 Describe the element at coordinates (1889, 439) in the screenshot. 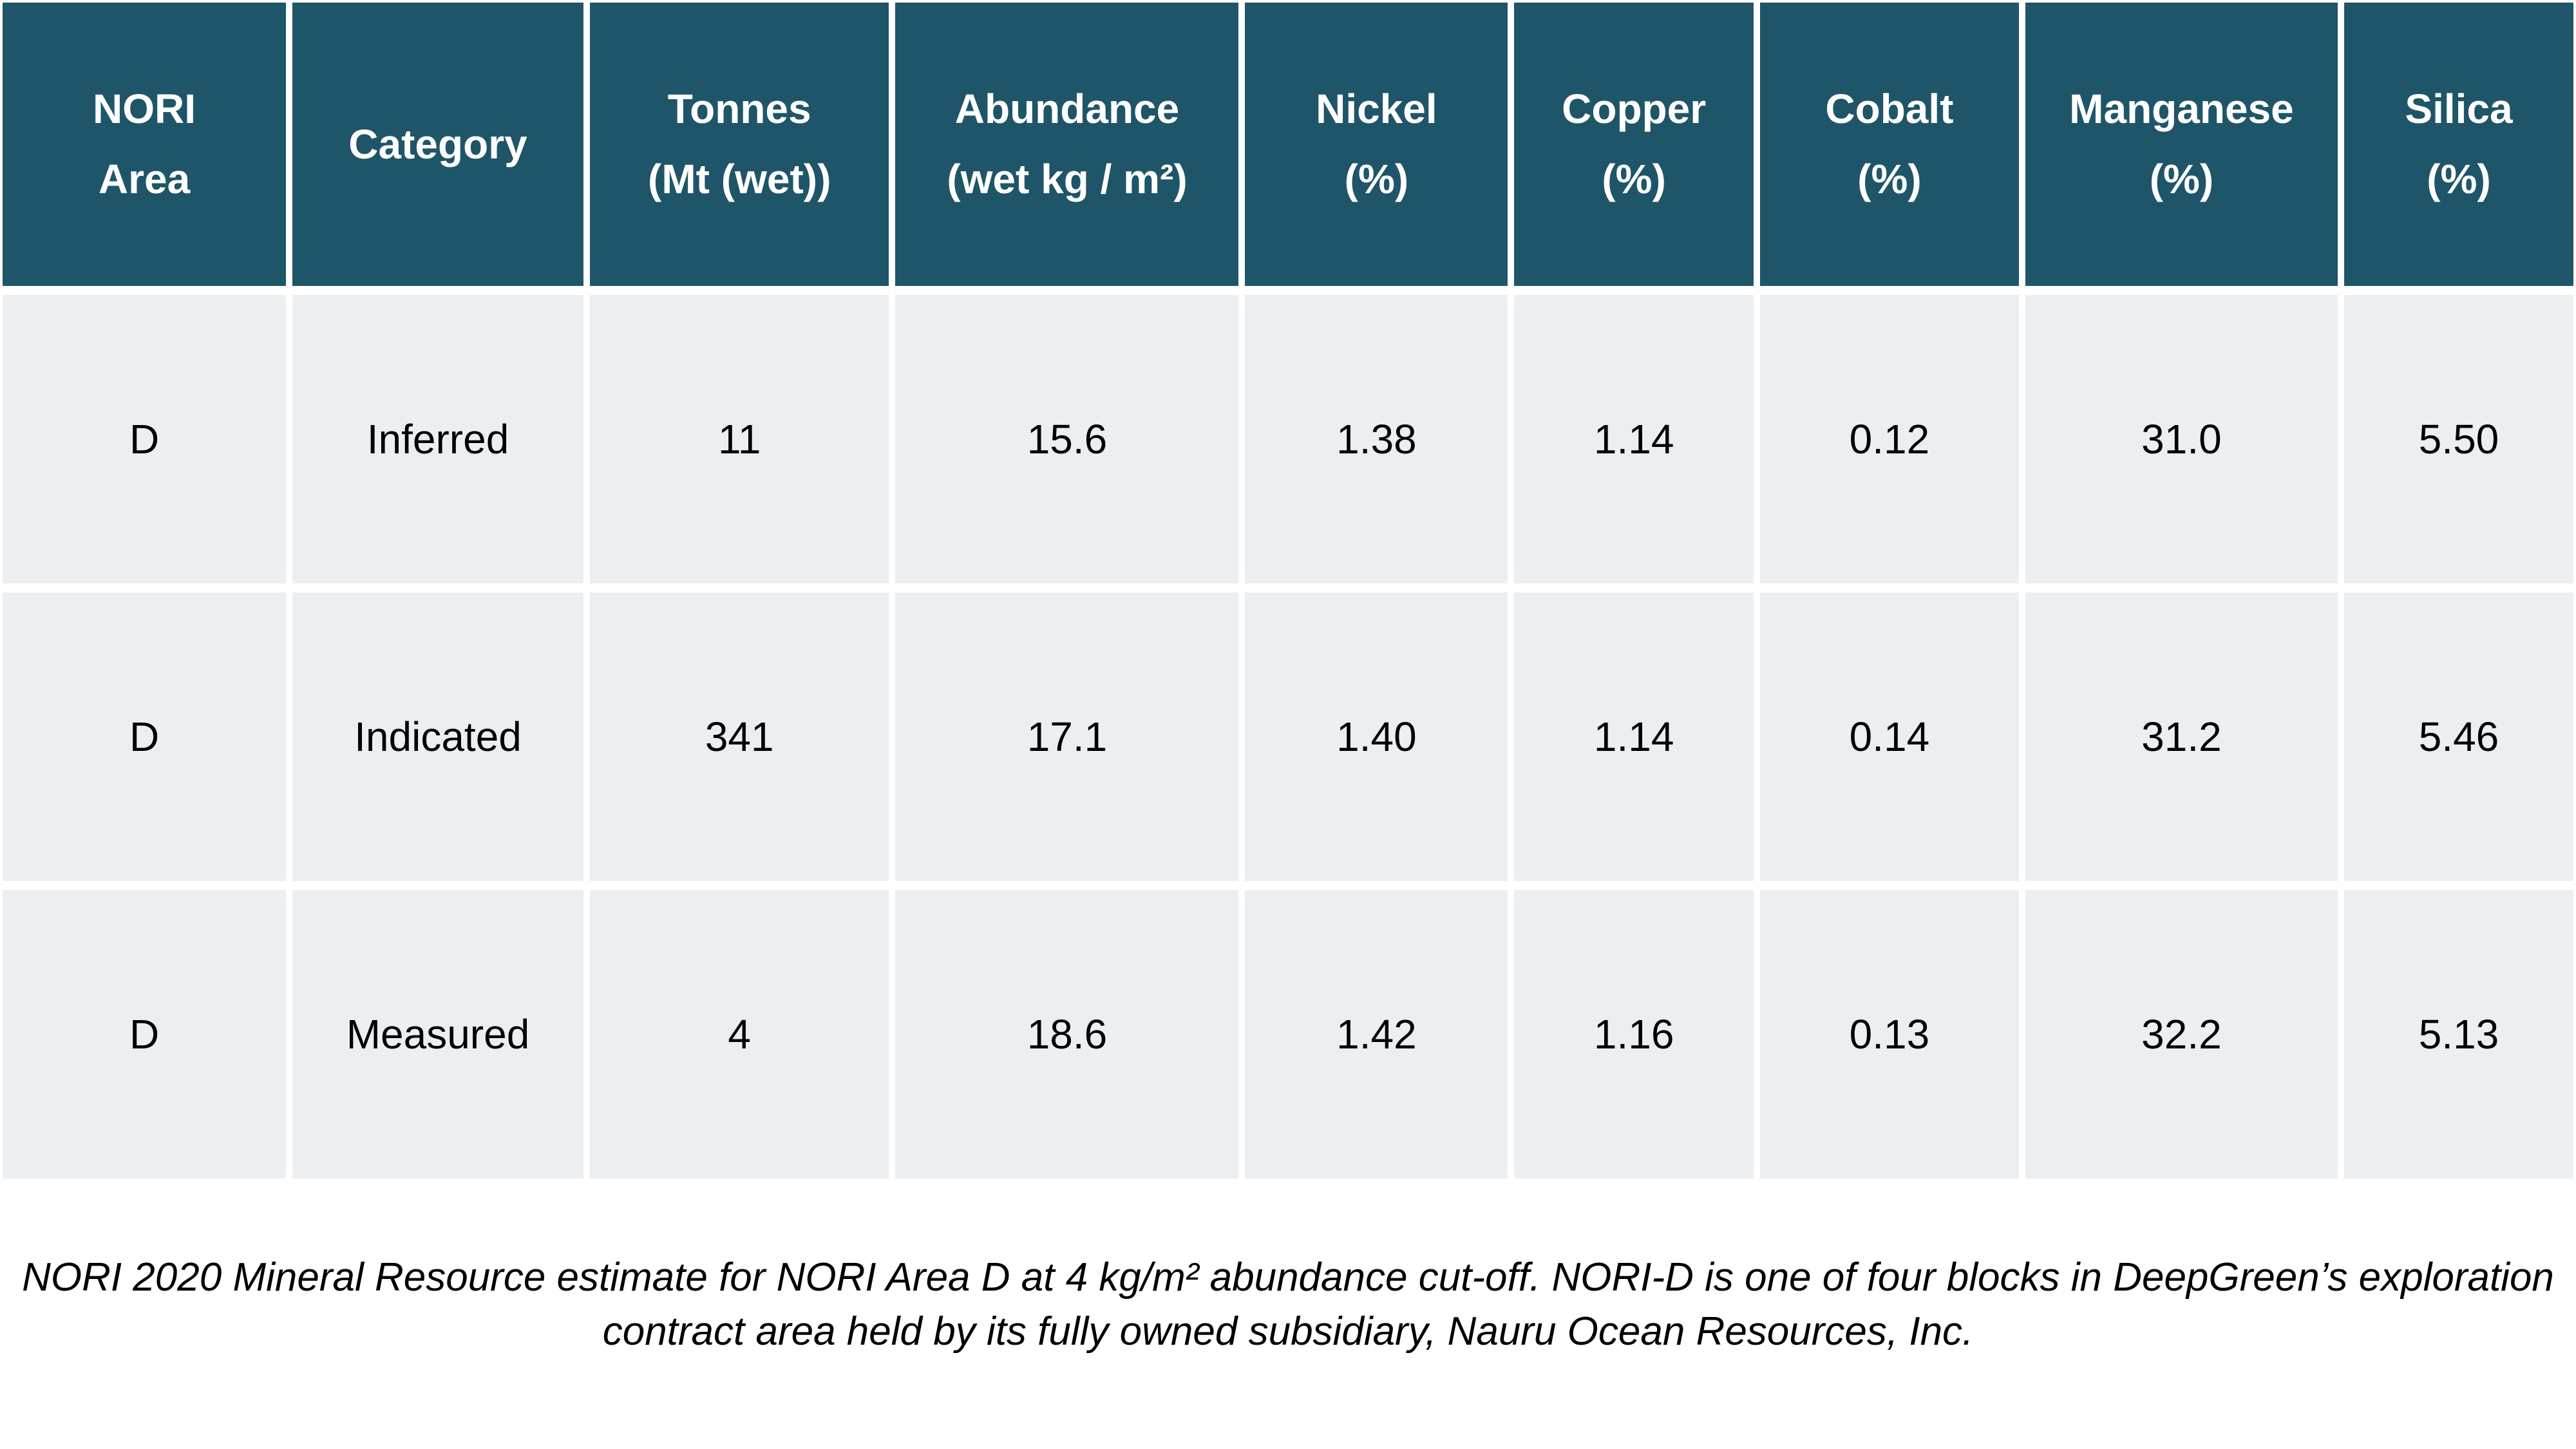

I see `cell-cobalt: 0.12` at that location.